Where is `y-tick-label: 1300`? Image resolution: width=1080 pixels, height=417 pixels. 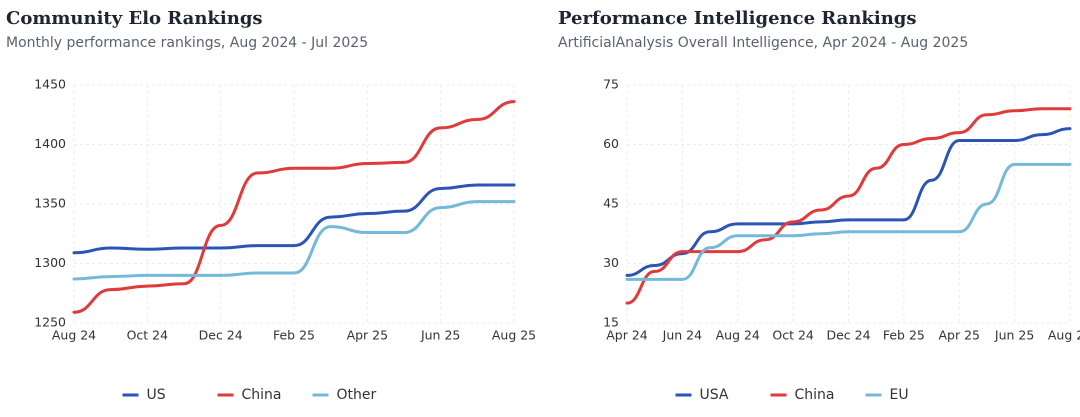
y-tick-label: 1300 is located at coordinates (50, 262).